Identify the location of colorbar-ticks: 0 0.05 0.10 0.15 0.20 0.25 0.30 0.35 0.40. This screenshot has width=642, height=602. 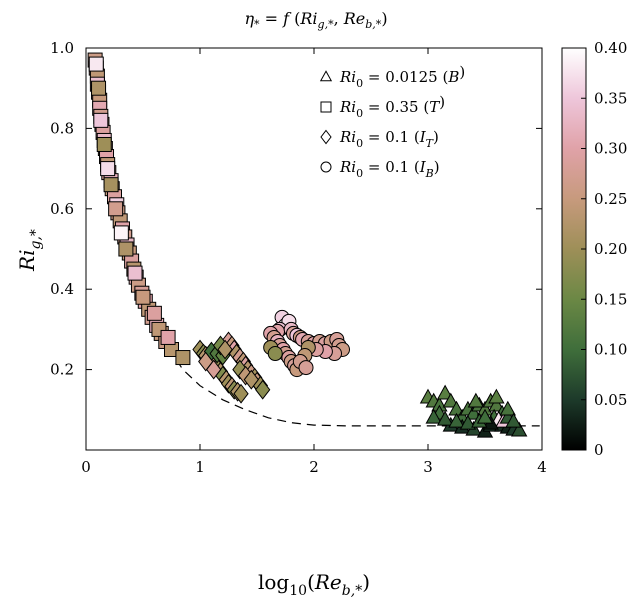
(604, 249).